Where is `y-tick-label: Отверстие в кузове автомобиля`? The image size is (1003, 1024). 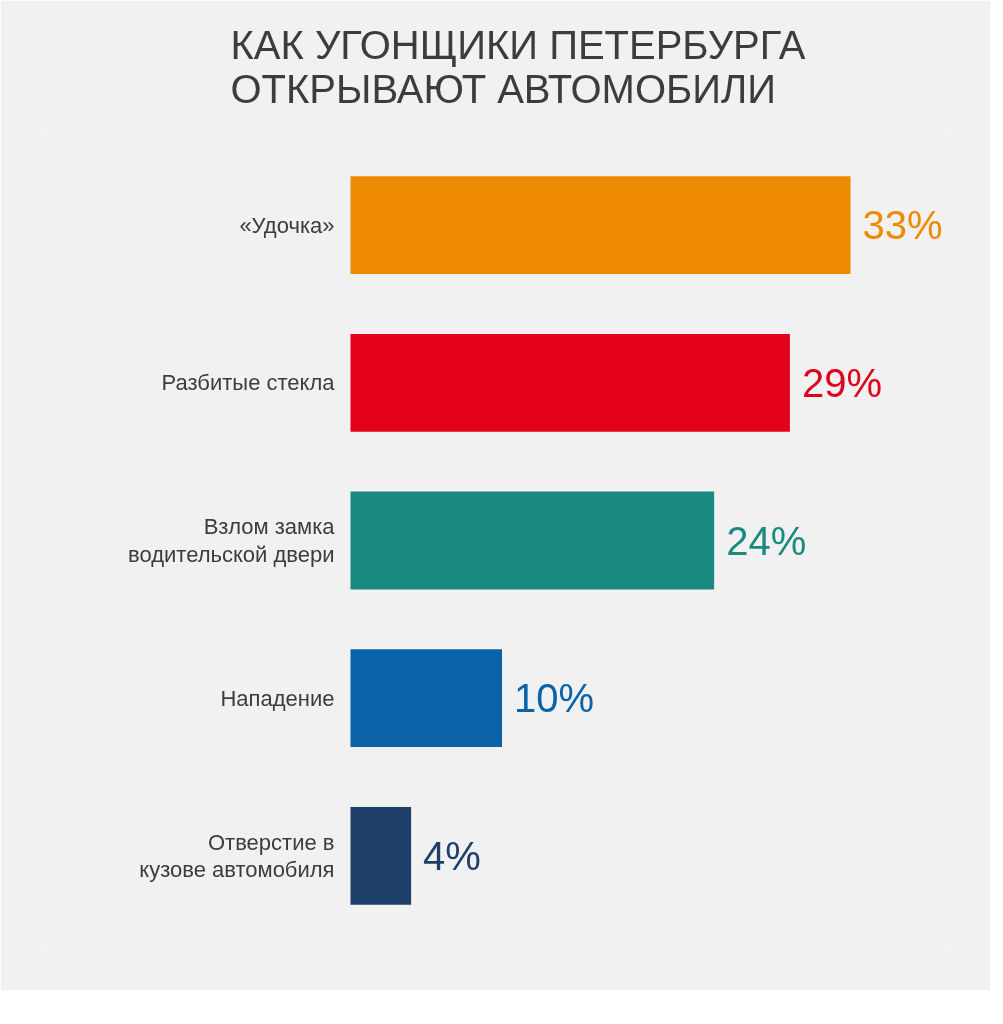 y-tick-label: Отверстие в кузове автомобиля is located at coordinates (237, 856).